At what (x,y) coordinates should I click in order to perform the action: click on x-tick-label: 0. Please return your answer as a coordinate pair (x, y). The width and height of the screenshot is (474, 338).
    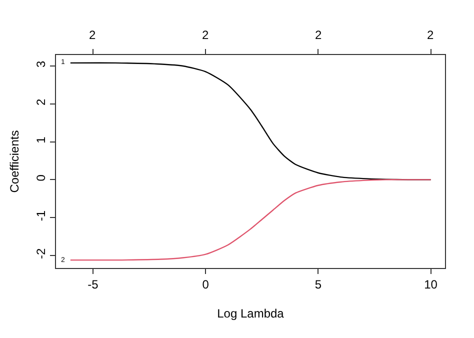
    Looking at the image, I should click on (206, 284).